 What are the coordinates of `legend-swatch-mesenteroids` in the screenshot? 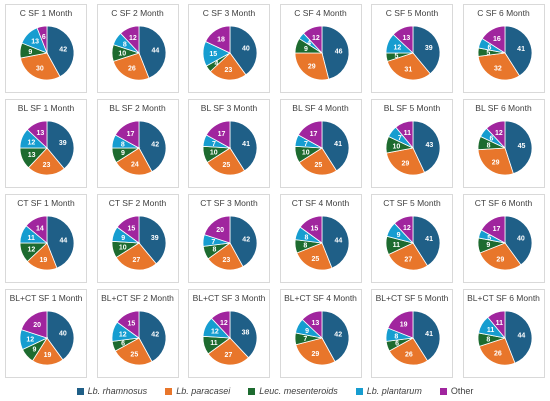 It's located at (252, 391).